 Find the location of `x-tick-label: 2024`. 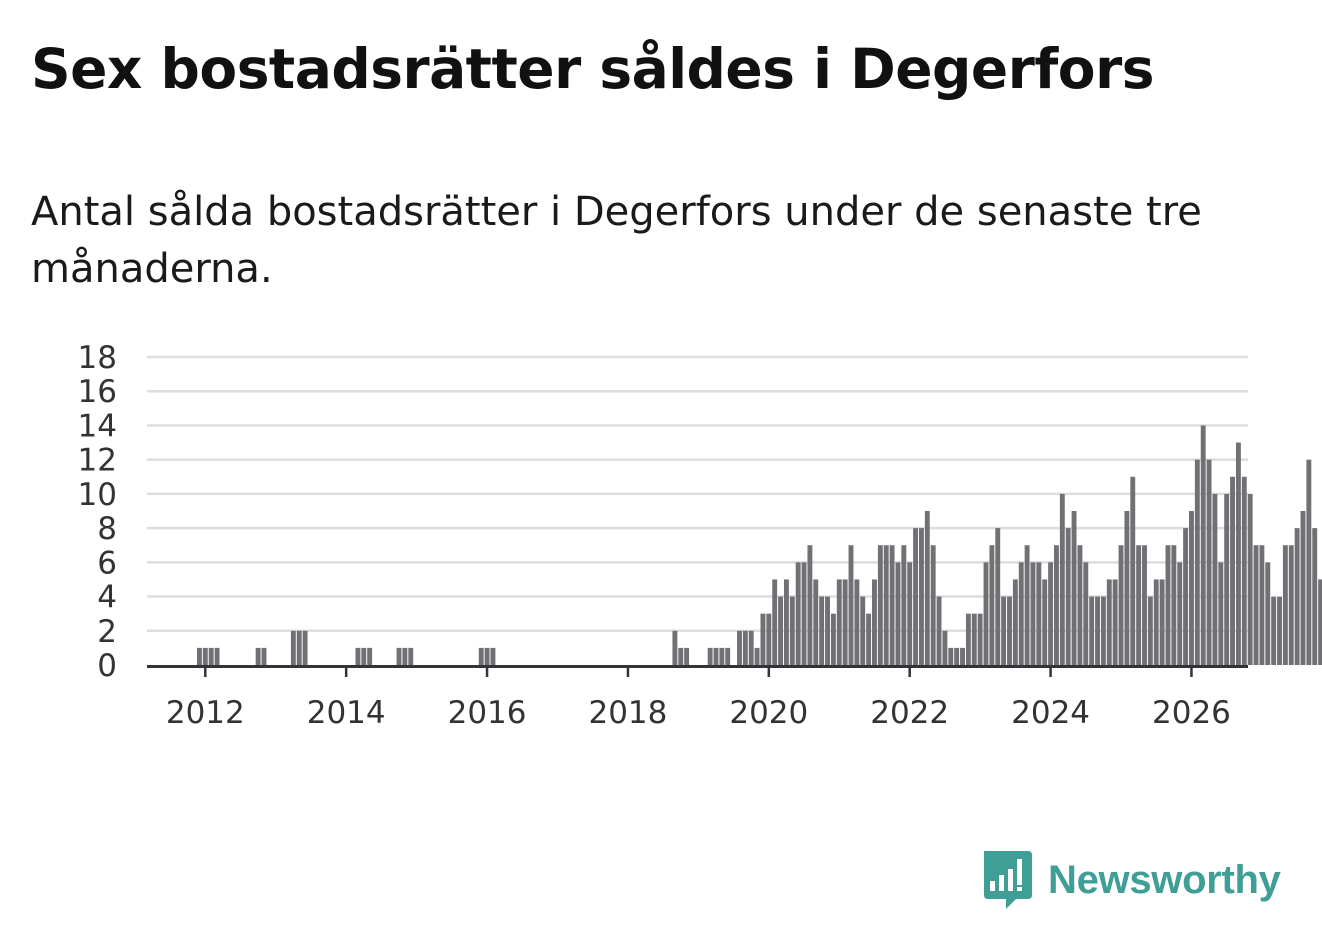

x-tick-label: 2024 is located at coordinates (1050, 713).